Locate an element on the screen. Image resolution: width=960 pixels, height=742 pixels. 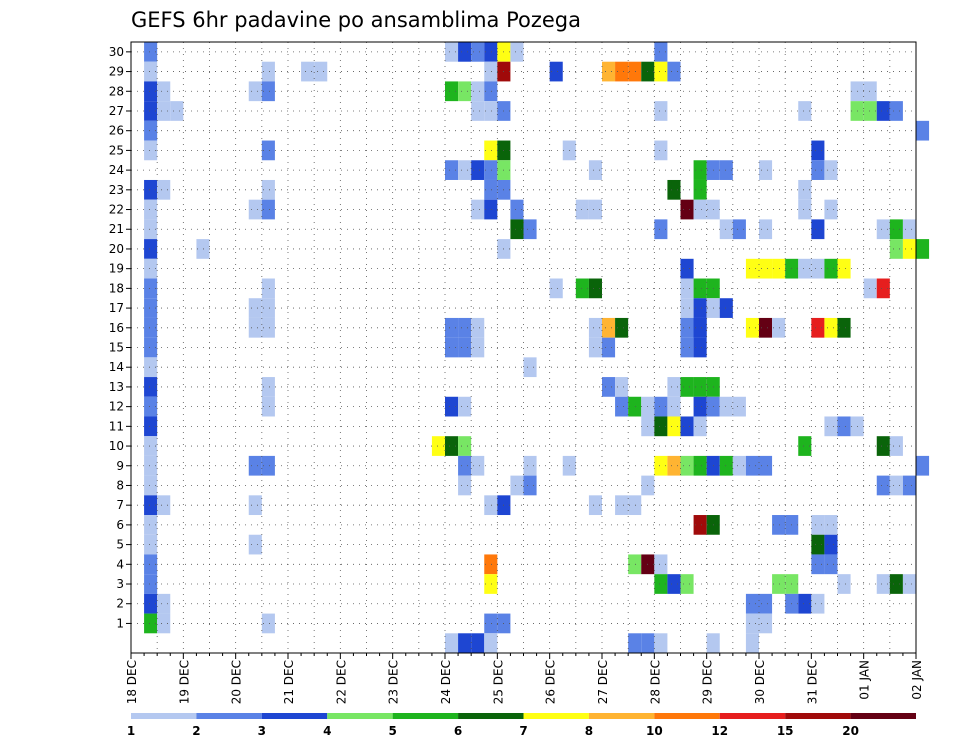
y-tick-label: 29 is located at coordinates (116, 72).